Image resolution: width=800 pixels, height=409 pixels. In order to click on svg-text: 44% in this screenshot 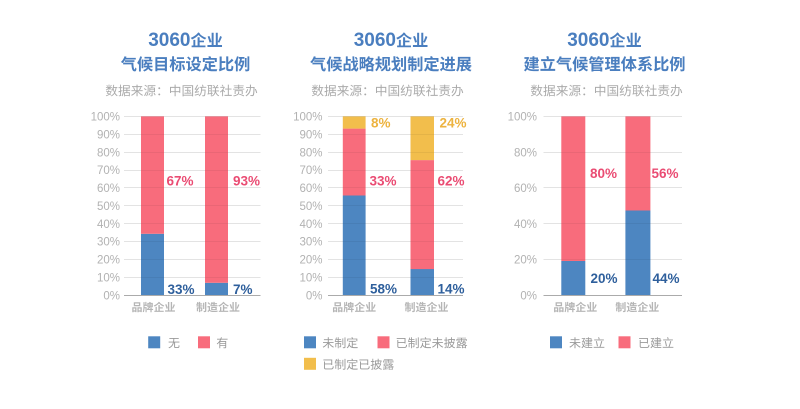, I will do `click(666, 278)`.